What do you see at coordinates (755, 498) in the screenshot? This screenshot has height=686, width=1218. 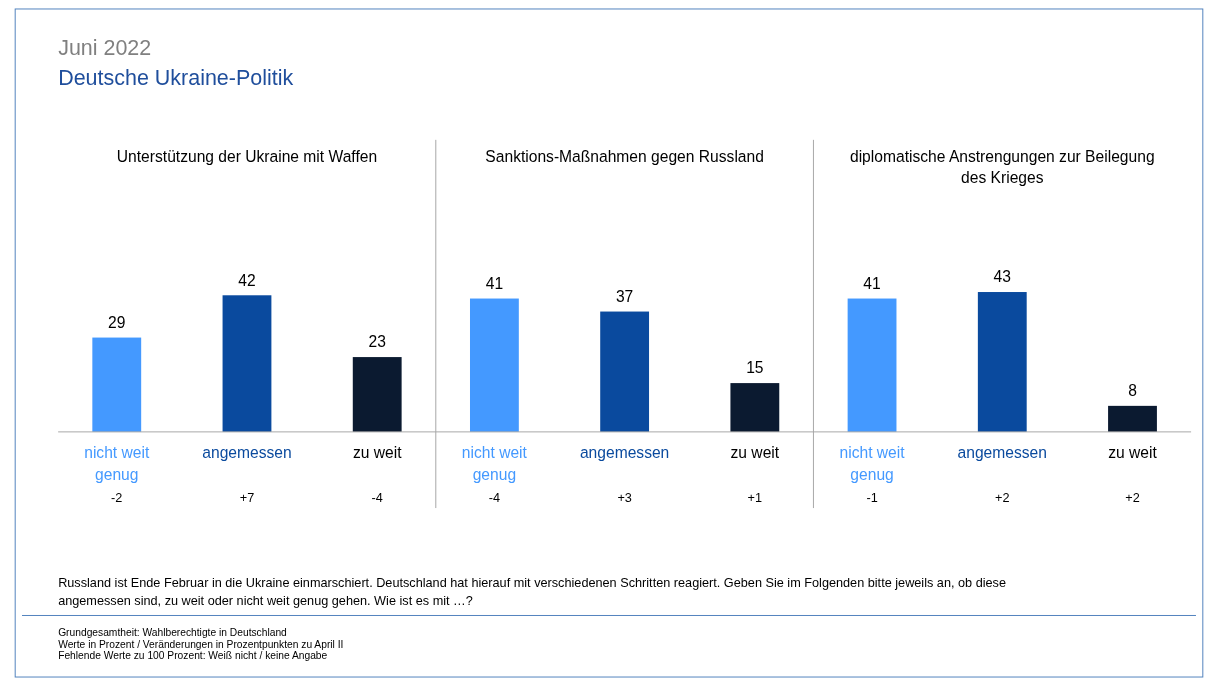 I see `text: +1` at bounding box center [755, 498].